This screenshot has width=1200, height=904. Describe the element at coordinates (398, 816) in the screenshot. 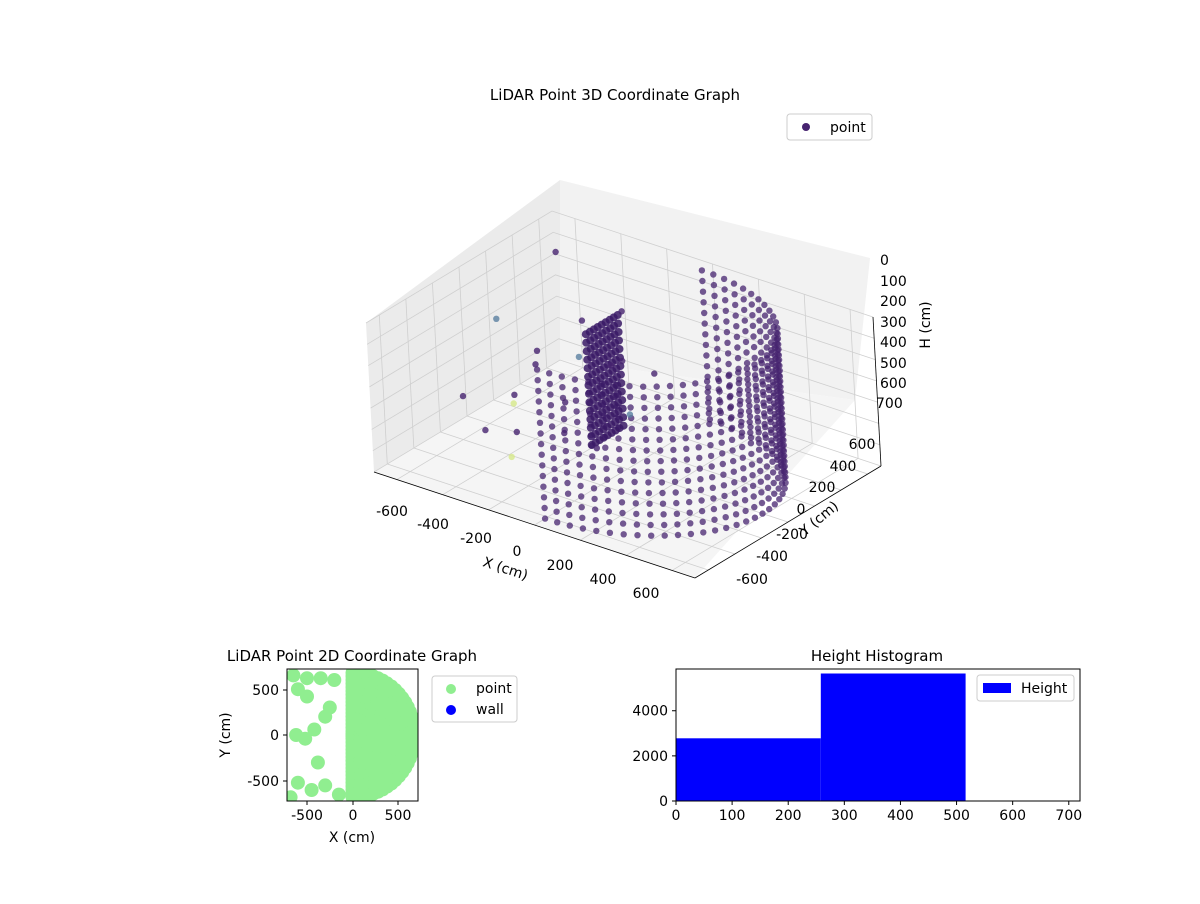

I see `x-tick-2d: 500` at that location.